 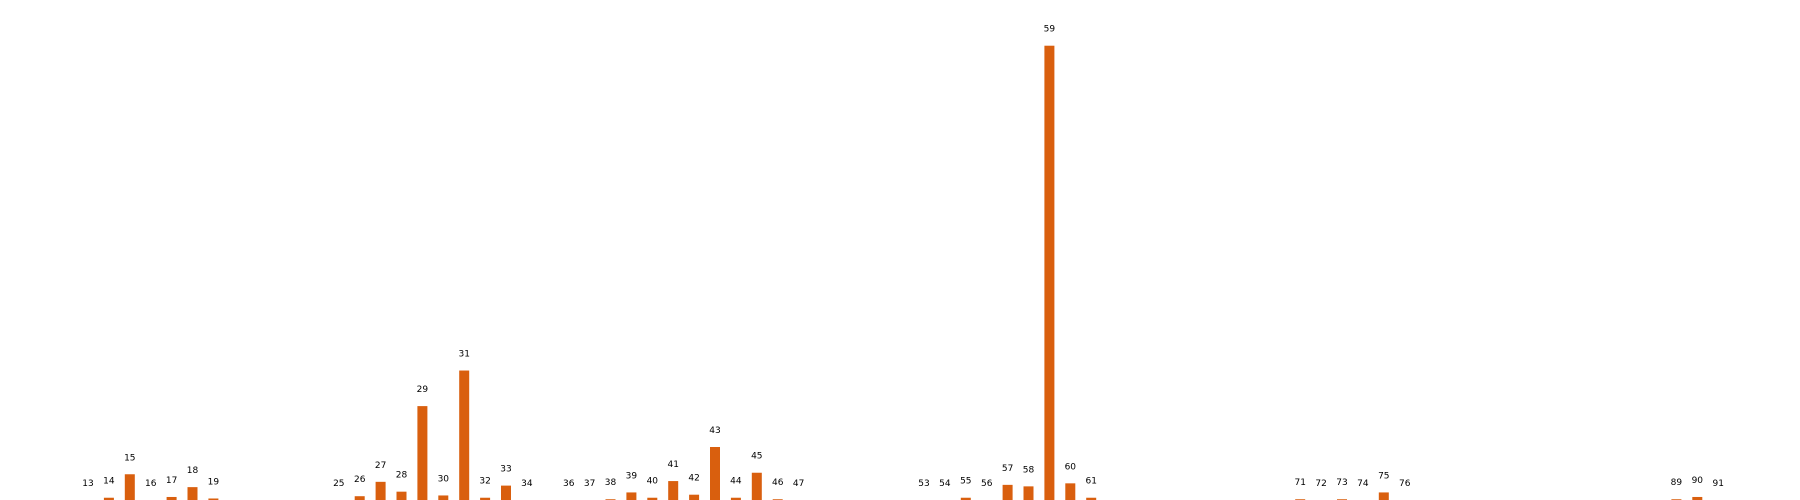 What do you see at coordinates (1050, 30) in the screenshot?
I see `bar-label-59: 59` at bounding box center [1050, 30].